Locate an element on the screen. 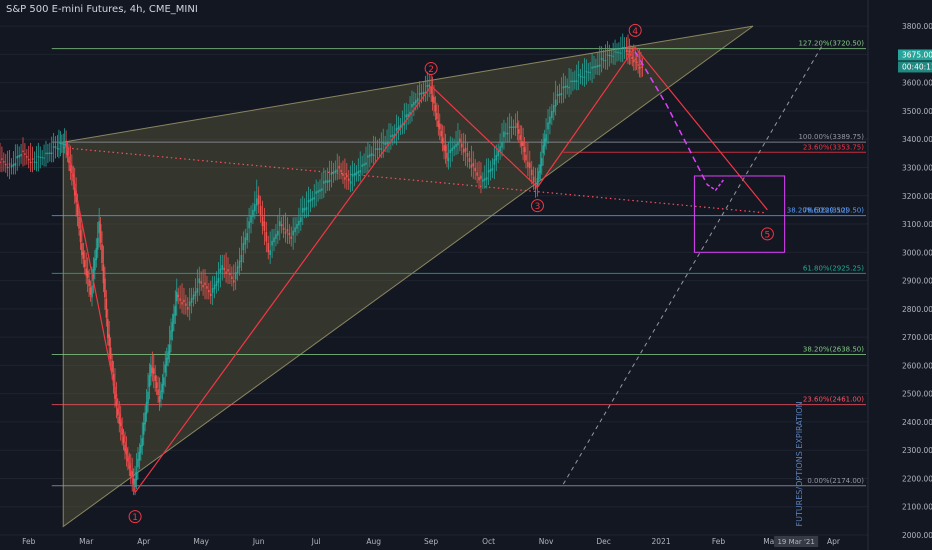 Image resolution: width=932 pixels, height=550 pixels. y-tick-label: 3500.00 is located at coordinates (917, 111).